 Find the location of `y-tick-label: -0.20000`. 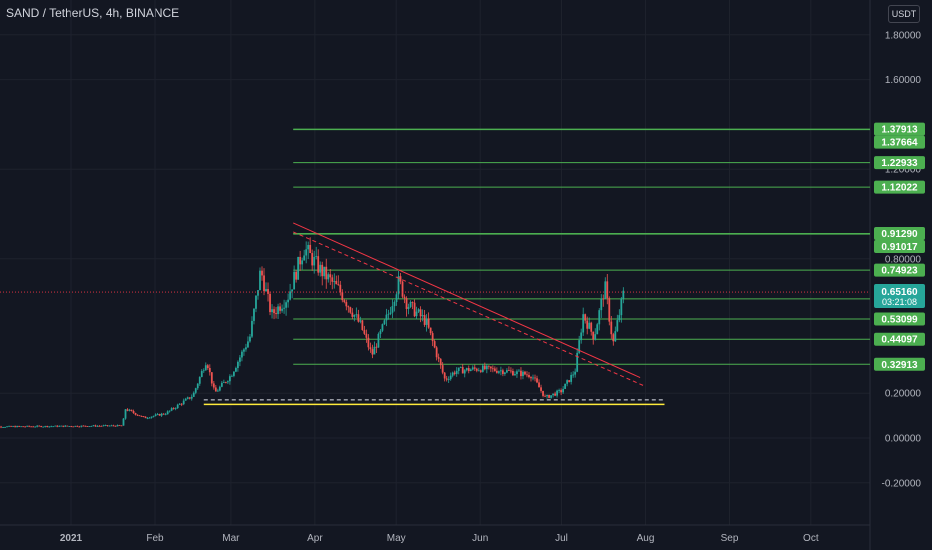

y-tick-label: -0.20000 is located at coordinates (902, 483).